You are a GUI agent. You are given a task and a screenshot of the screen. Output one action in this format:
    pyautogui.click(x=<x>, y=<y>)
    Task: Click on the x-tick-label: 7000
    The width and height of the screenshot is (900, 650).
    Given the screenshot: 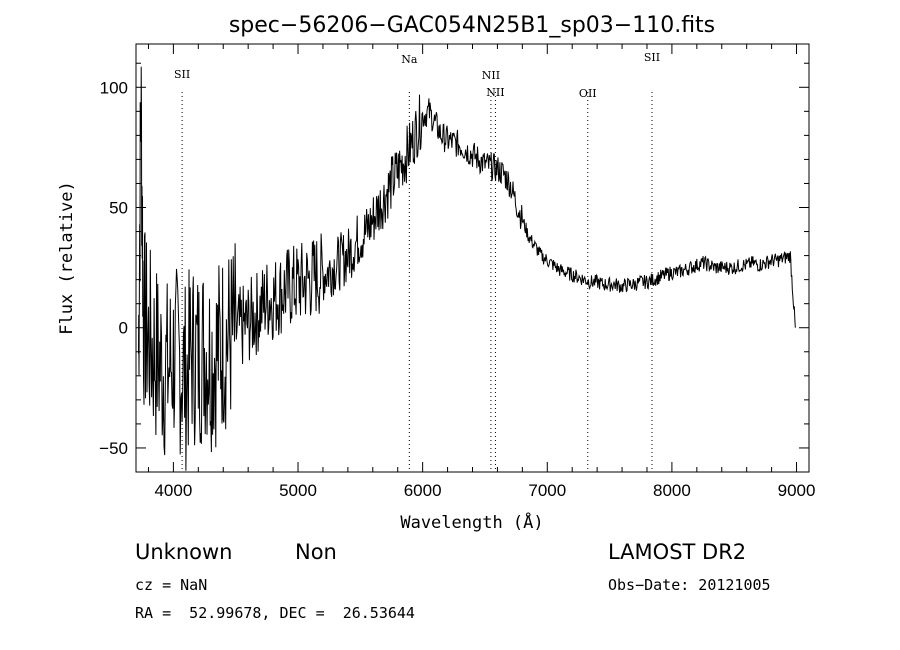 What is the action you would take?
    pyautogui.click(x=547, y=490)
    